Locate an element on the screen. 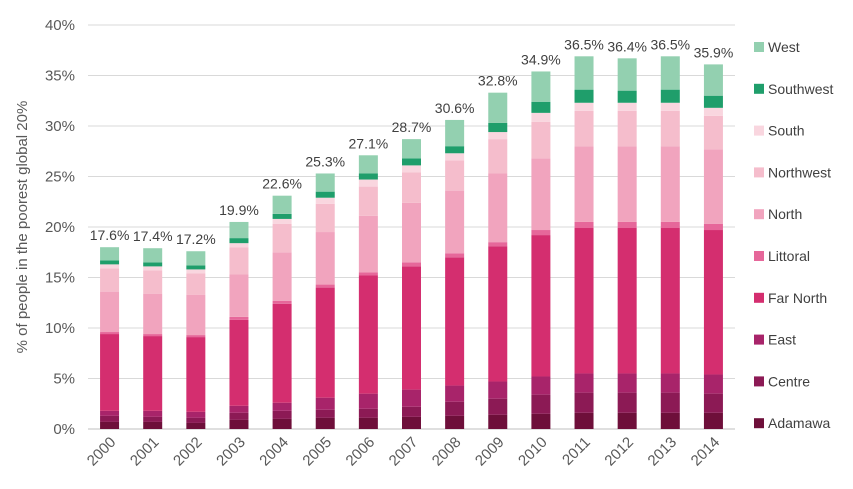  x-tick-label: 2009 is located at coordinates (490, 452).